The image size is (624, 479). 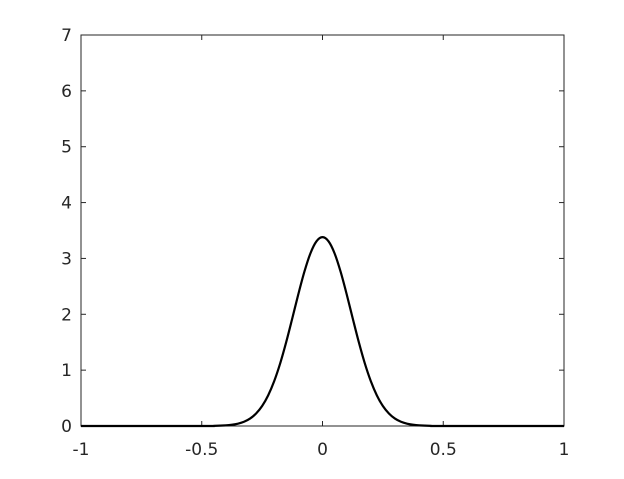 What do you see at coordinates (66, 315) in the screenshot?
I see `y-tick-label: 2` at bounding box center [66, 315].